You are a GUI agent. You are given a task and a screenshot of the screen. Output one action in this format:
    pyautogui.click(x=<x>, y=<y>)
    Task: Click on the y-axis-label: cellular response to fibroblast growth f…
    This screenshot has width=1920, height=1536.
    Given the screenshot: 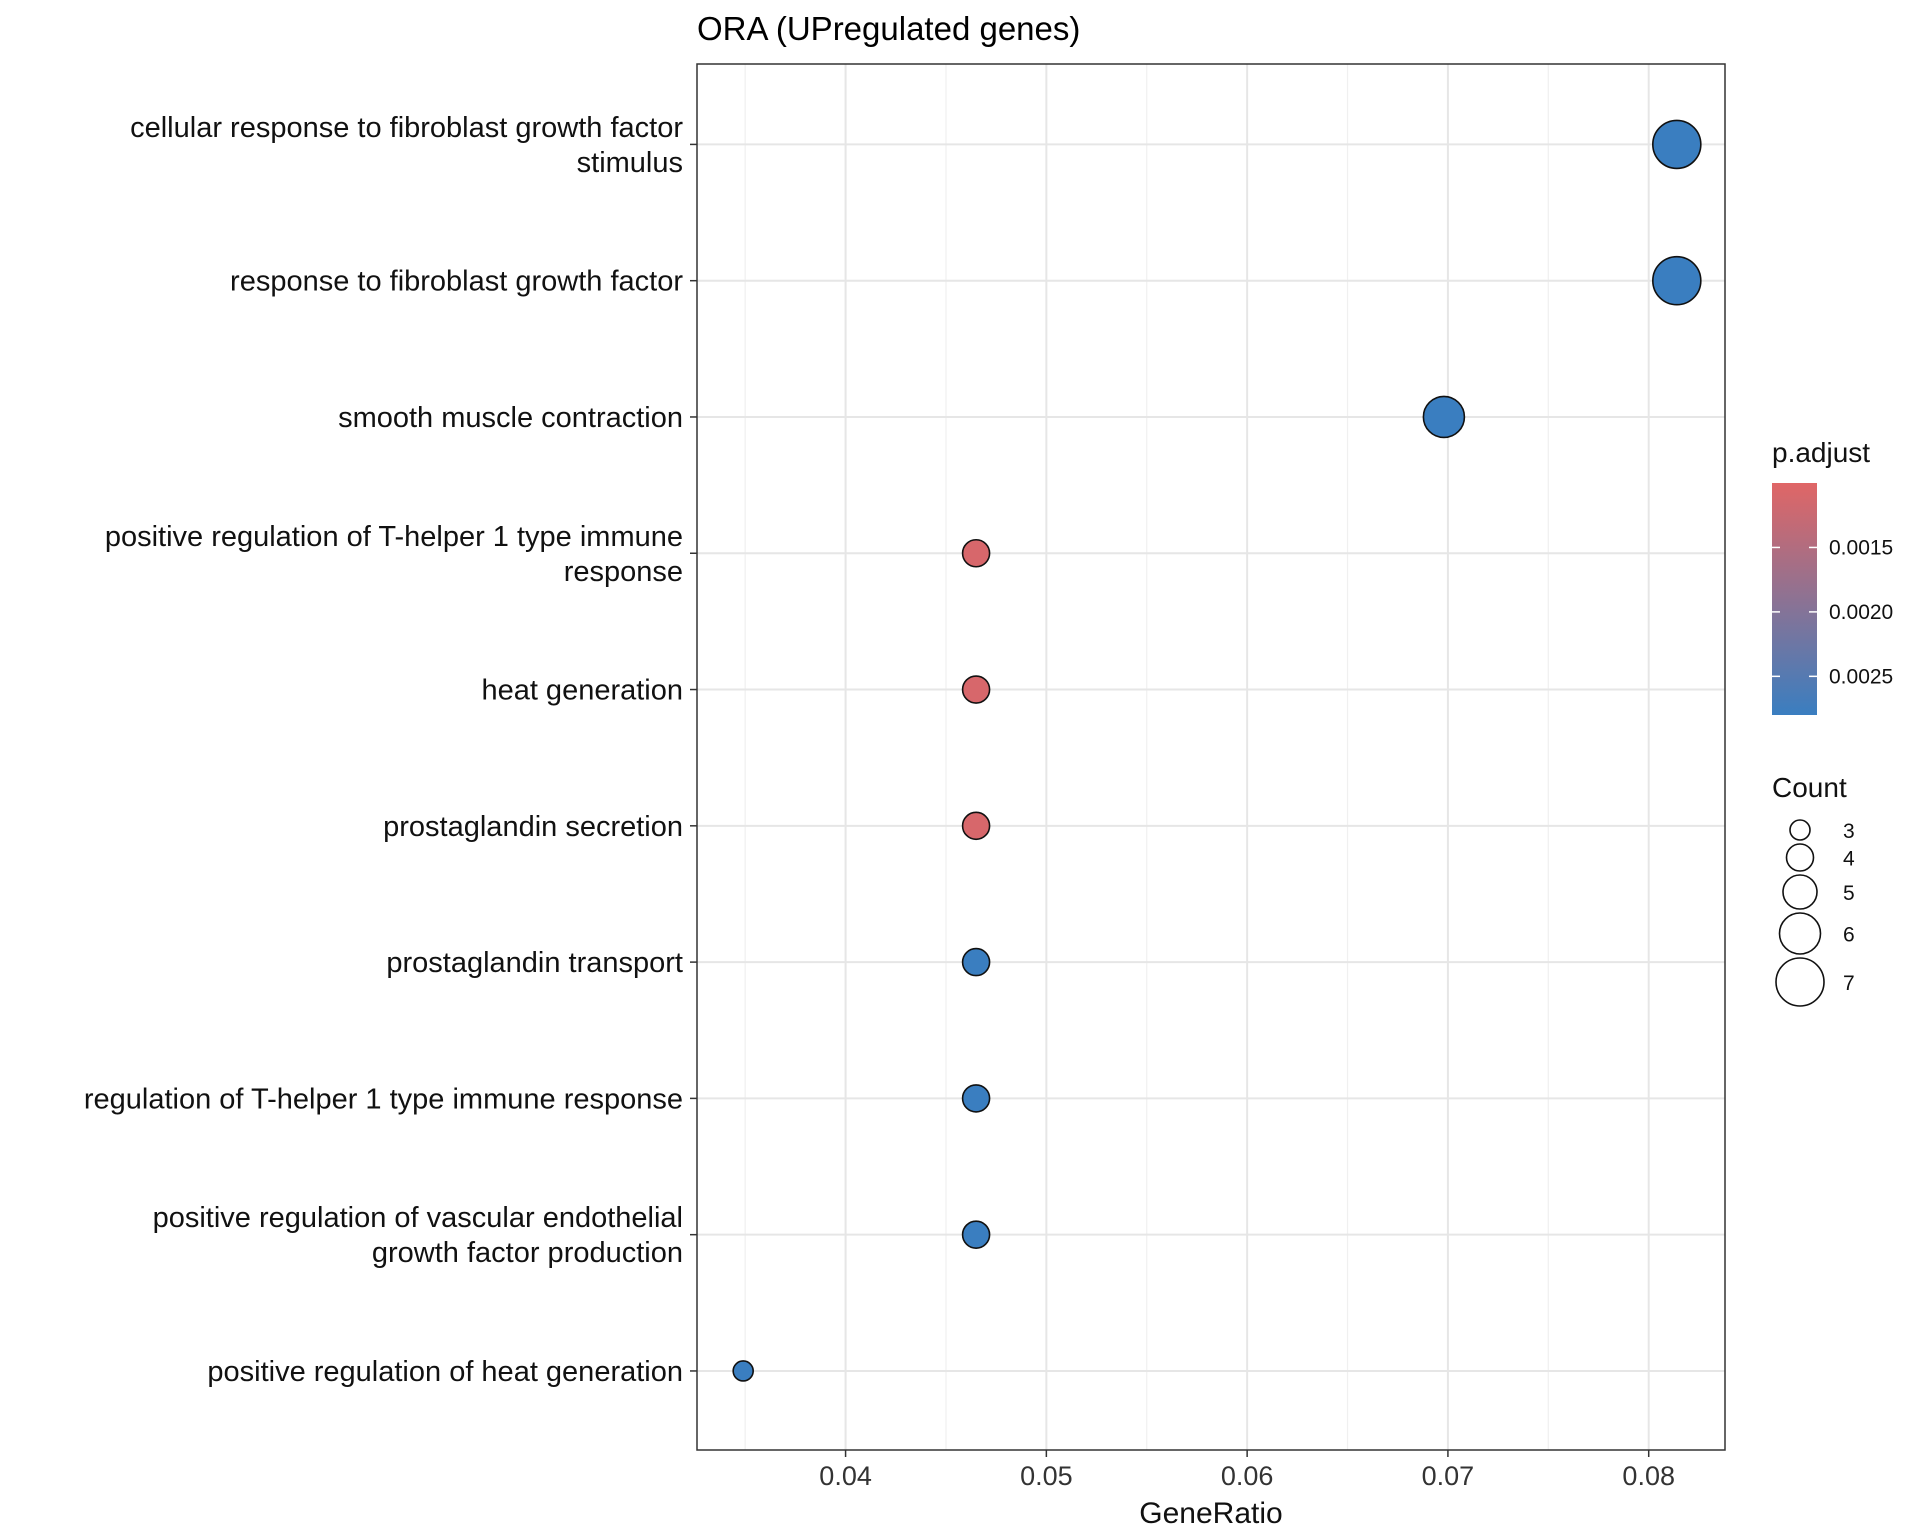 What is the action you would take?
    pyautogui.click(x=406, y=128)
    